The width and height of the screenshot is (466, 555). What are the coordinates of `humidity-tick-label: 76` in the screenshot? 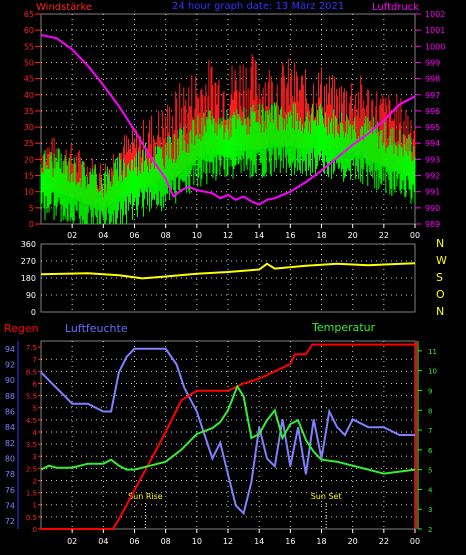 It's located at (10, 490).